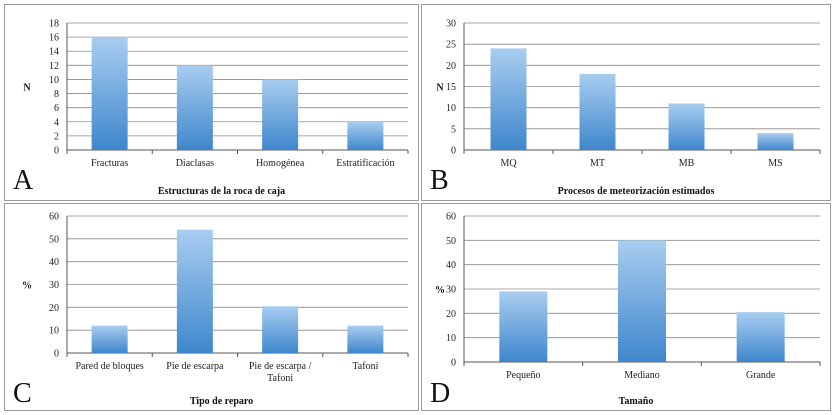 This screenshot has height=415, width=835. What do you see at coordinates (523, 375) in the screenshot?
I see `x-tick-label: Pequeño` at bounding box center [523, 375].